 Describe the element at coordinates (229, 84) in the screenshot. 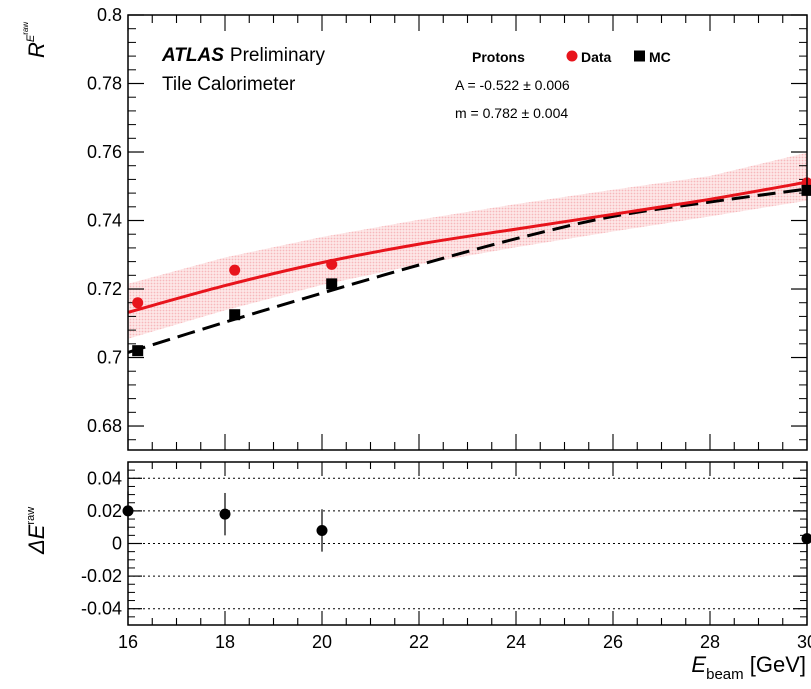

I see `detector-label: Tile Calorimeter` at that location.